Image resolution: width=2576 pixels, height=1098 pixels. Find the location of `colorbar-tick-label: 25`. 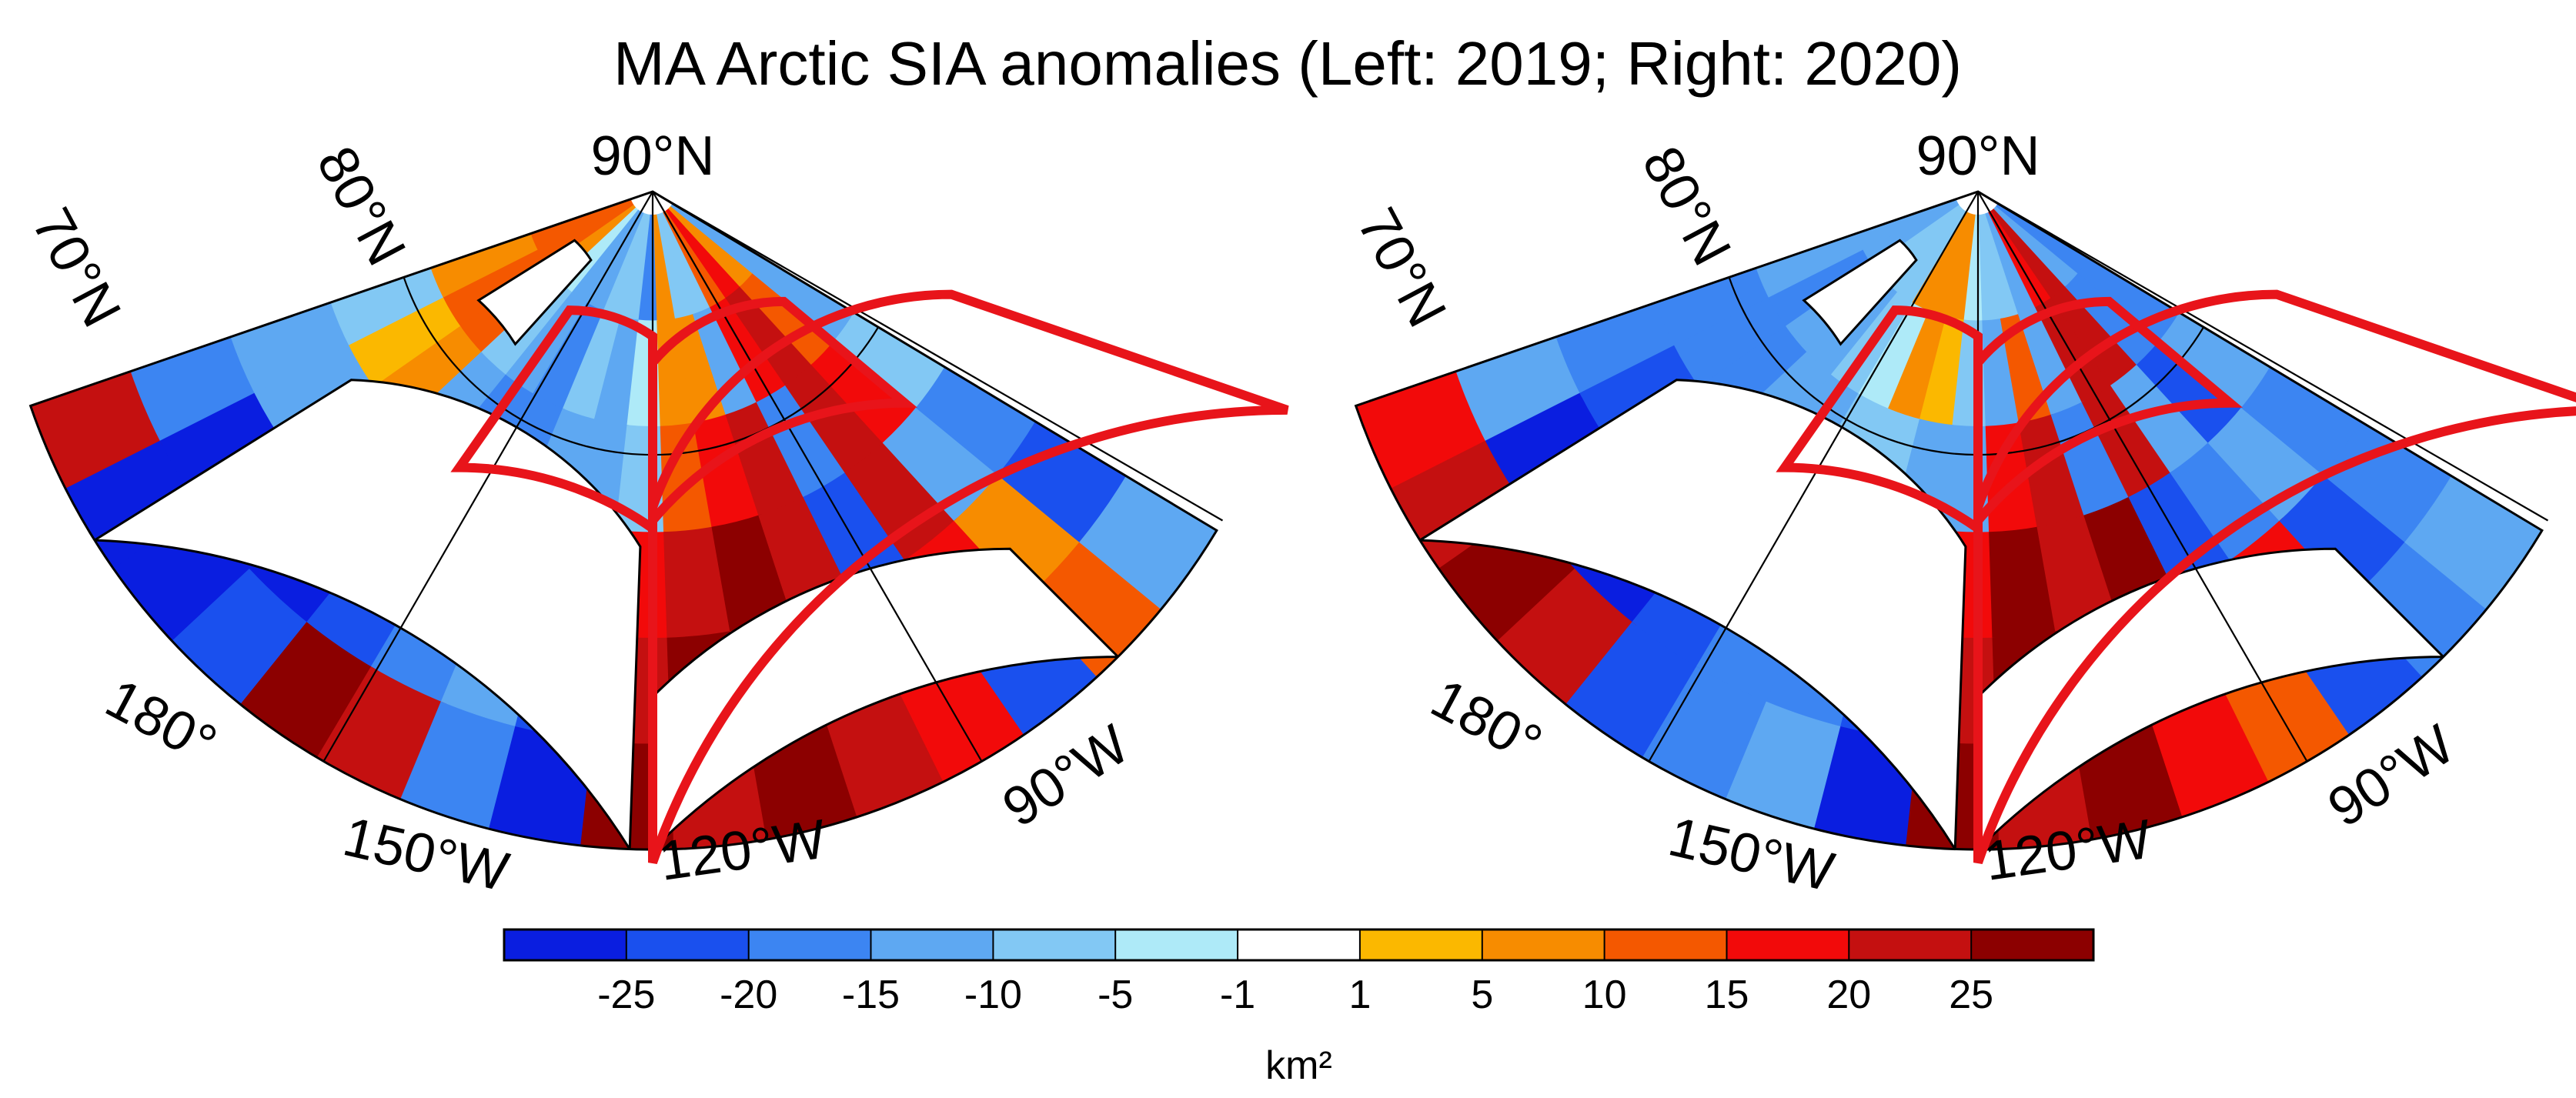

colorbar-tick-label: 25 is located at coordinates (1971, 995).